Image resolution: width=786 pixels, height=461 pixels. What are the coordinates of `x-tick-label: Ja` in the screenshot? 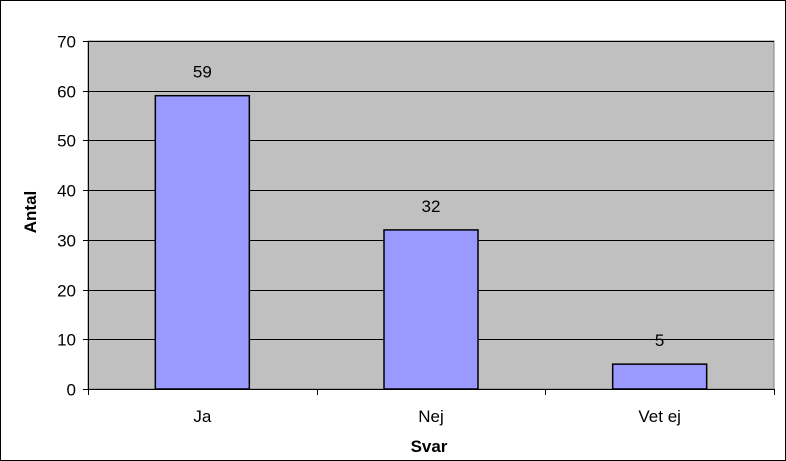 It's located at (202, 416).